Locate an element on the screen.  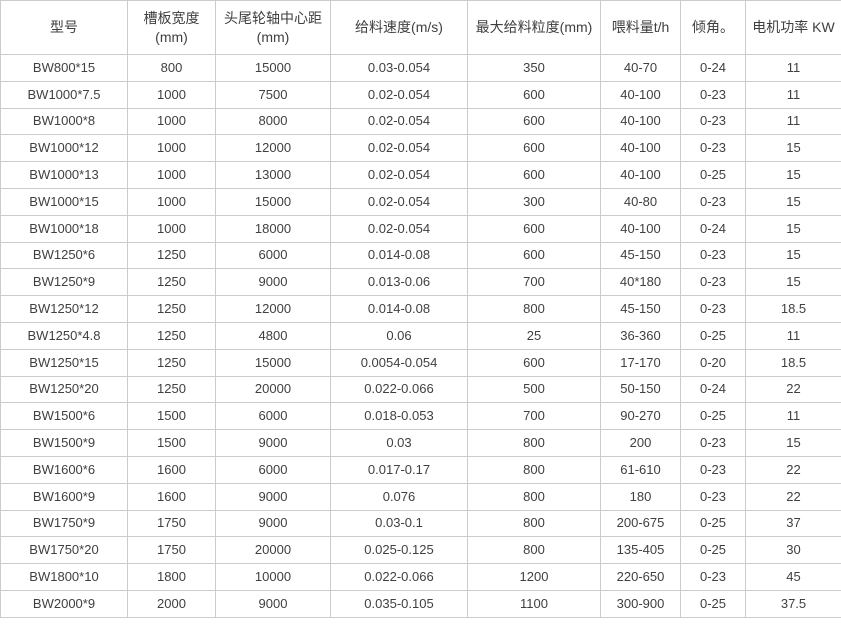
table-cell: 0.013-0.06 is located at coordinates (399, 282).